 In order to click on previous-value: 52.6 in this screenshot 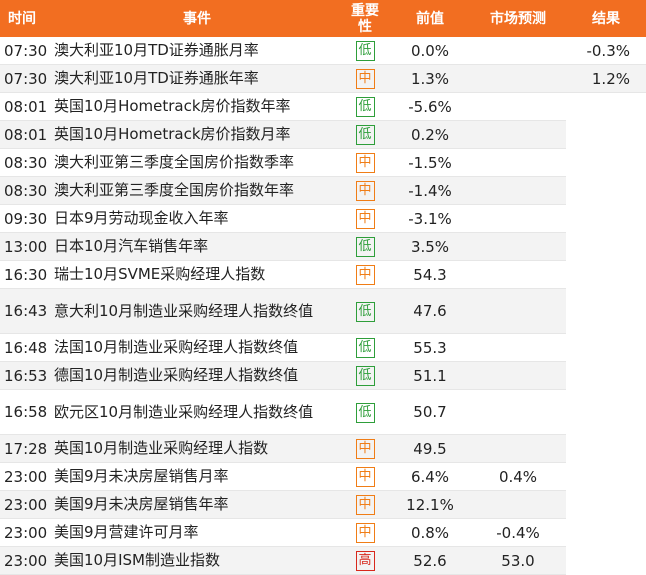, I will do `click(430, 560)`.